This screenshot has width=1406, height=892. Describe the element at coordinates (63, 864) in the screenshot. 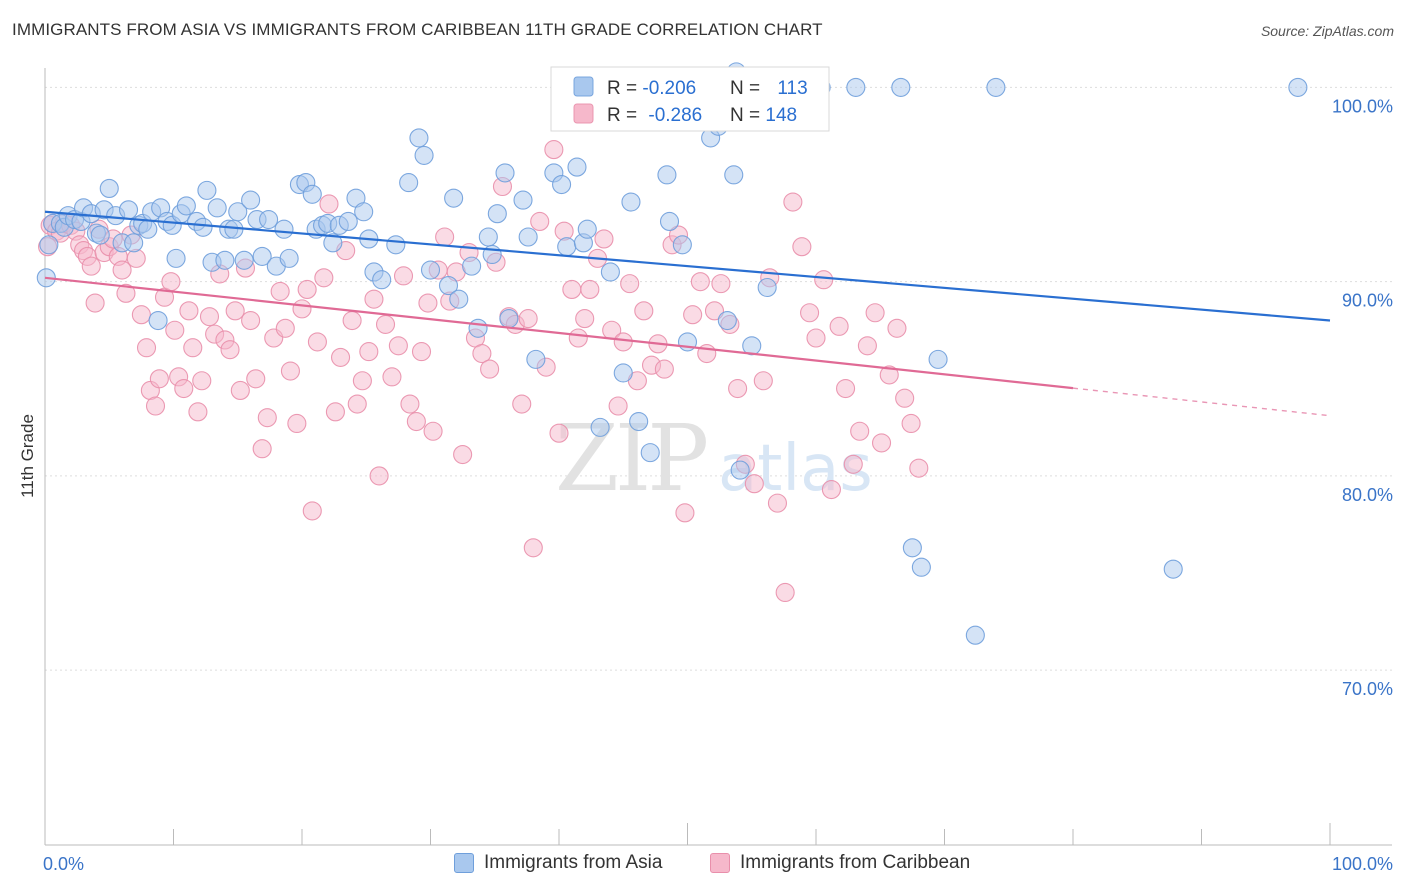

I see `x-tick-label-start: 0.0%` at that location.